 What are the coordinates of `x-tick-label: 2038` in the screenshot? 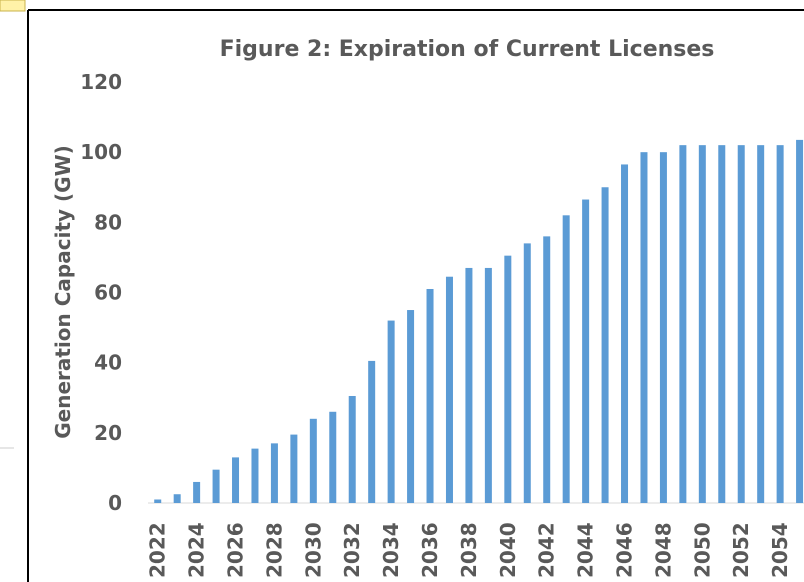 It's located at (469, 550).